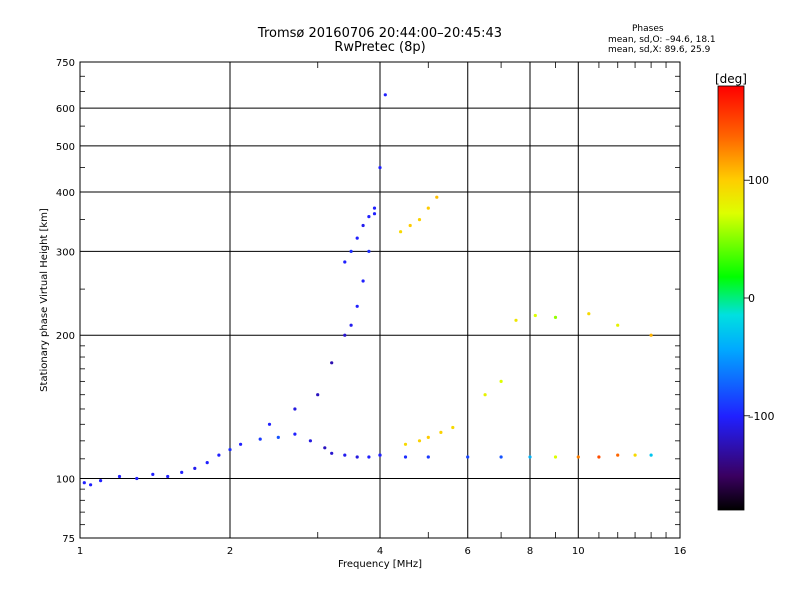  I want to click on colorbar-ticks: 100 0 –100, so click(759, 298).